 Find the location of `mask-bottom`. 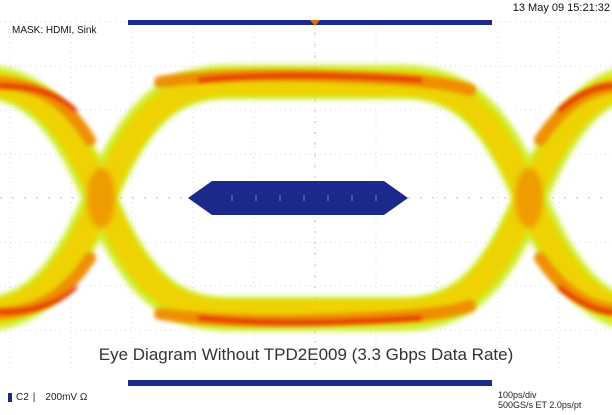

mask-bottom is located at coordinates (310, 383).